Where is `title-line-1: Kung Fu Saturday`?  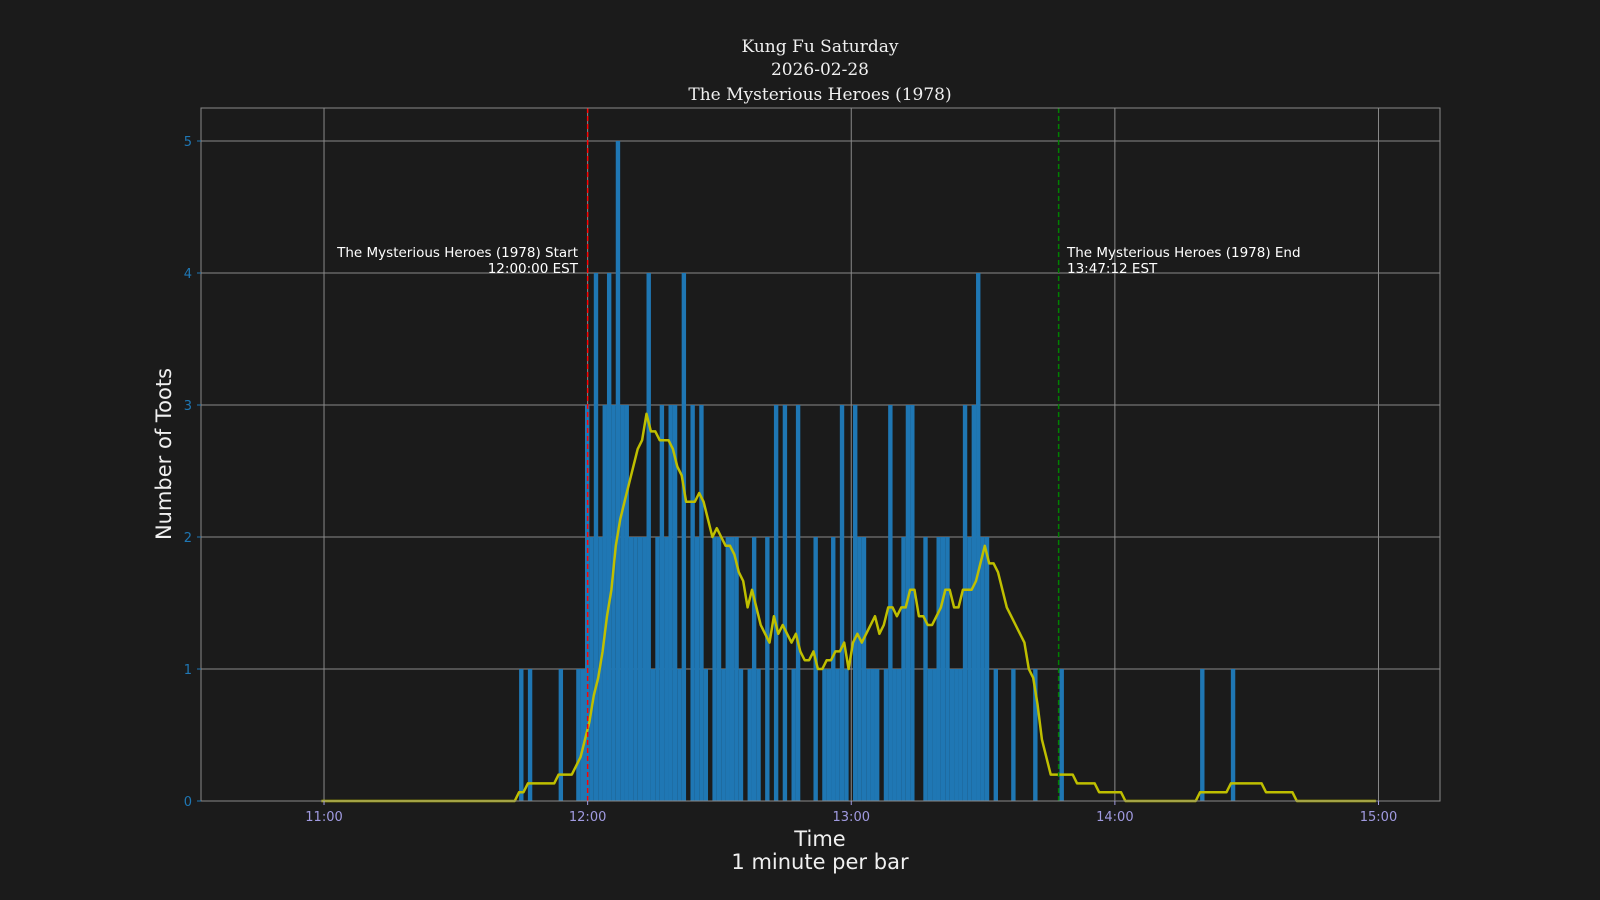
title-line-1: Kung Fu Saturday is located at coordinates (820, 47).